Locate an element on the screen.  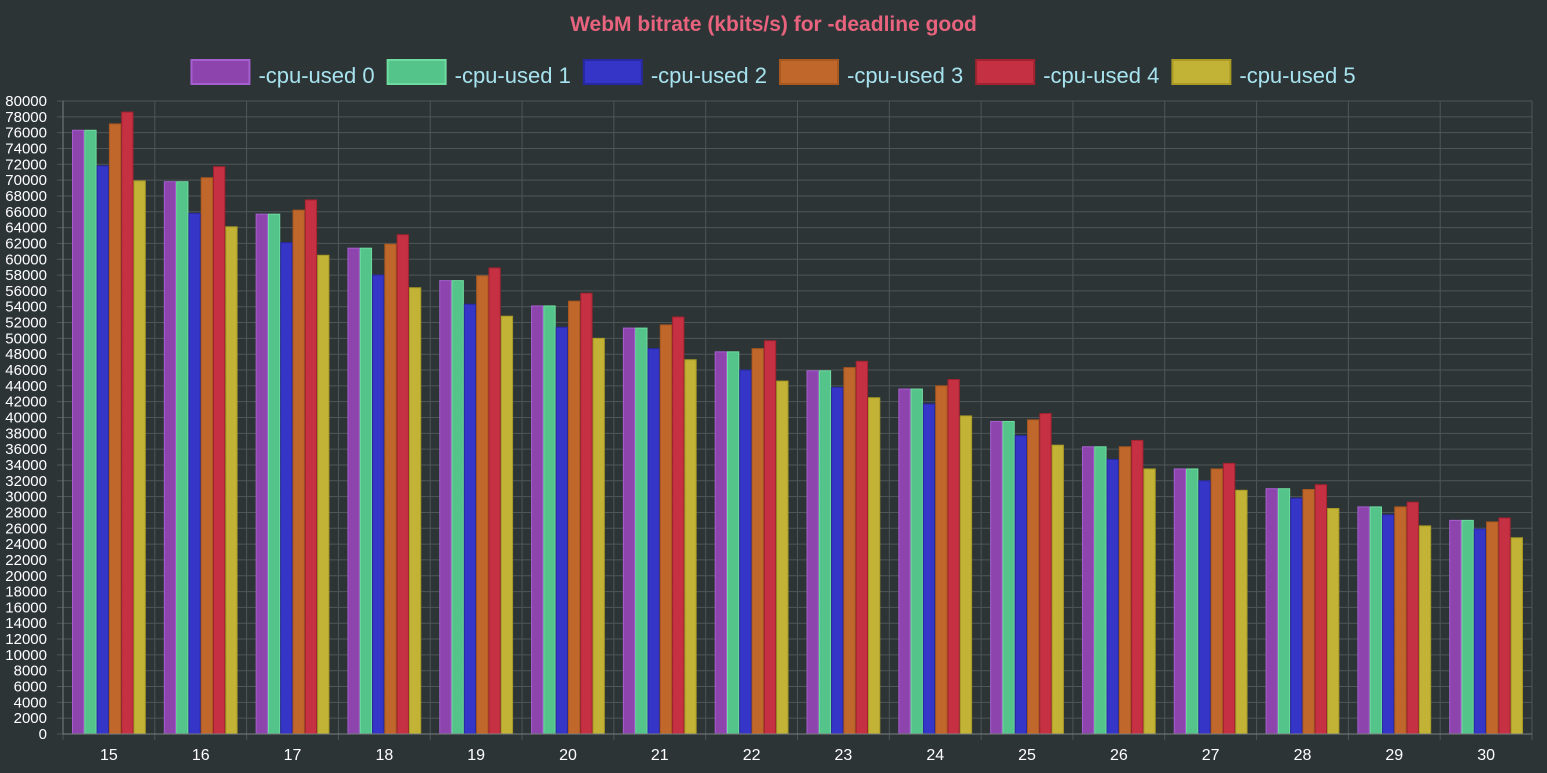
y-tick-label: 80000 is located at coordinates (26, 101).